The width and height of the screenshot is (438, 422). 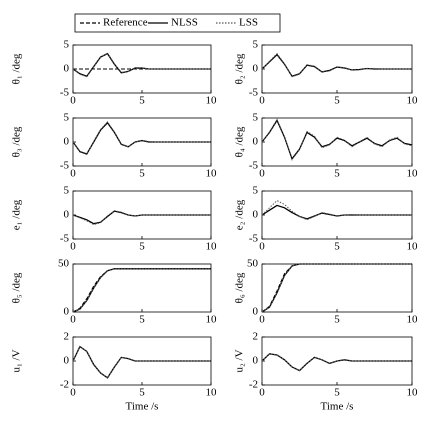 I want to click on y-axis-label: θ₁ /deg, so click(x=17, y=68).